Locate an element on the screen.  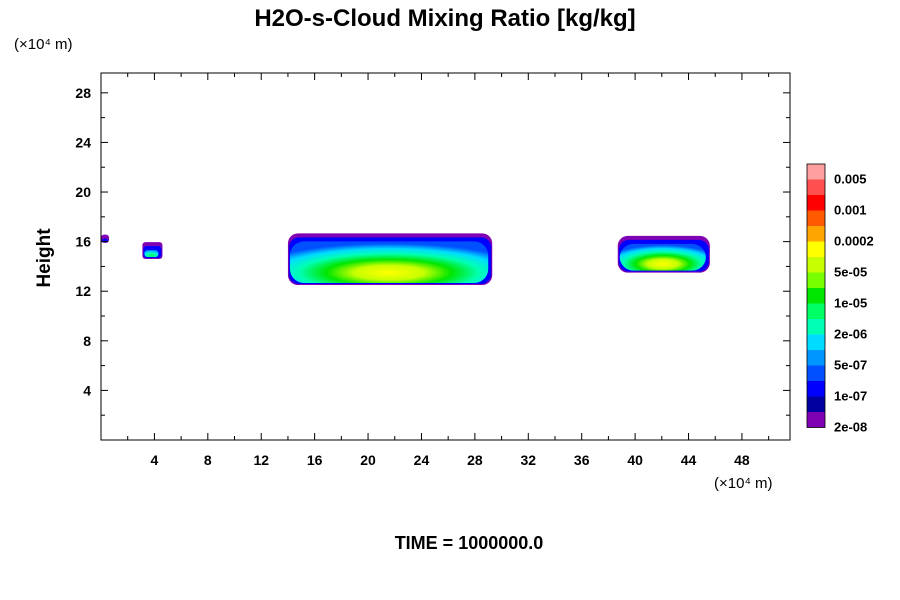
x-tick-label: 4 is located at coordinates (155, 460).